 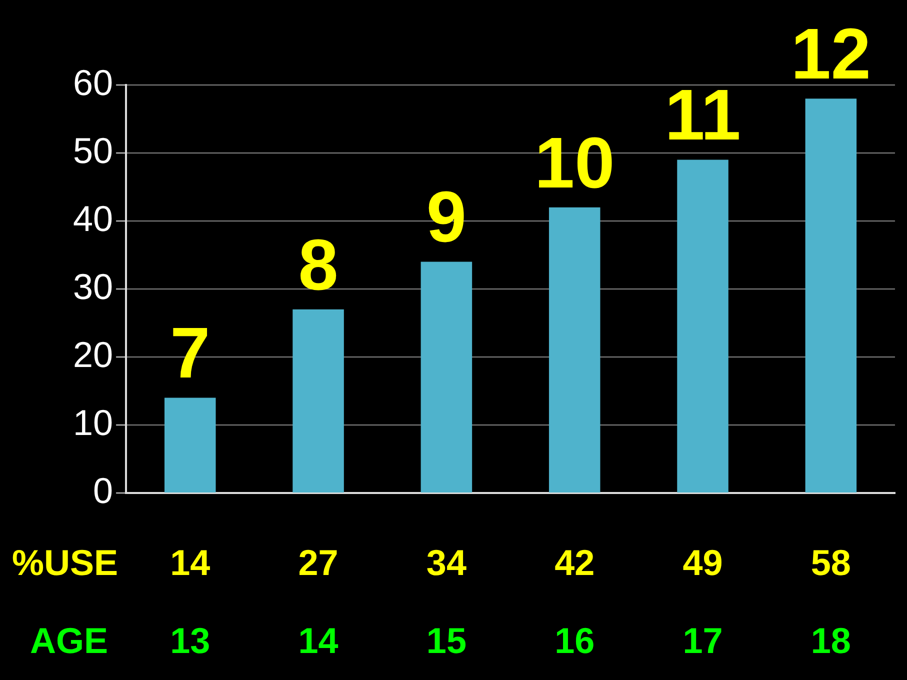 I want to click on data-label: 58, so click(x=830, y=562).